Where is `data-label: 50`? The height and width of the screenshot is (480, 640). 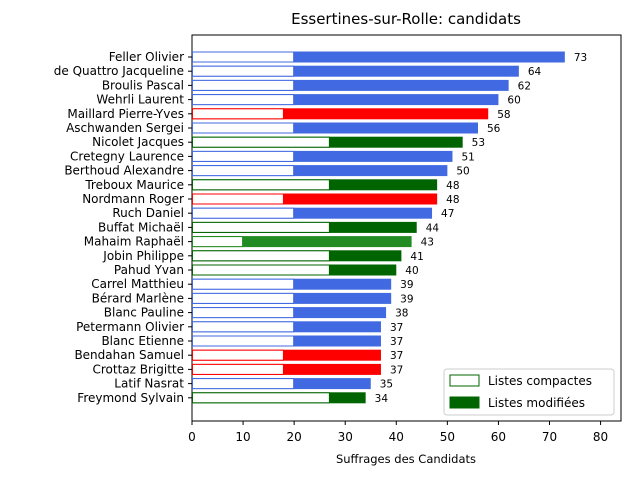 data-label: 50 is located at coordinates (462, 172).